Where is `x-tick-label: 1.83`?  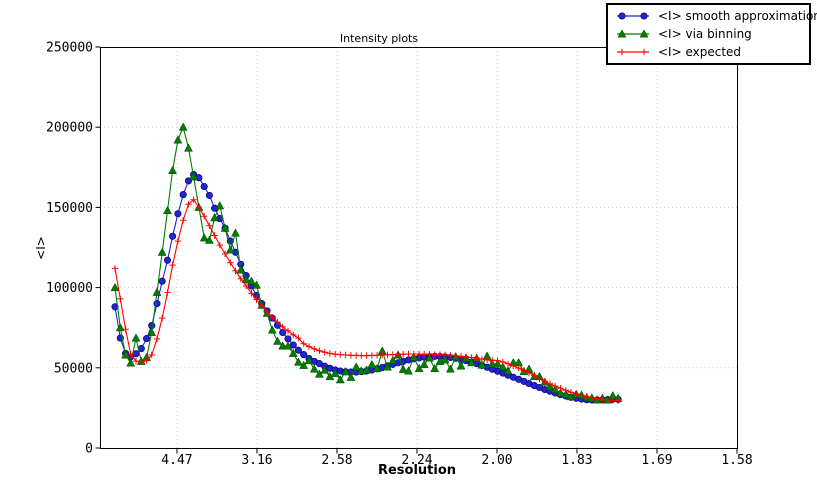 x-tick-label: 1.83 is located at coordinates (576, 460).